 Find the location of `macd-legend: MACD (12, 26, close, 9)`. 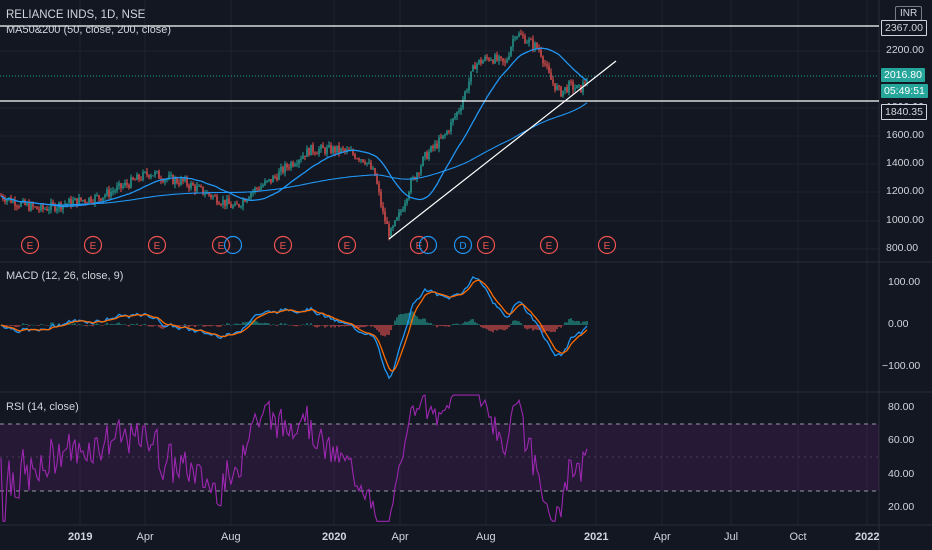

macd-legend: MACD (12, 26, close, 9) is located at coordinates (65, 276).